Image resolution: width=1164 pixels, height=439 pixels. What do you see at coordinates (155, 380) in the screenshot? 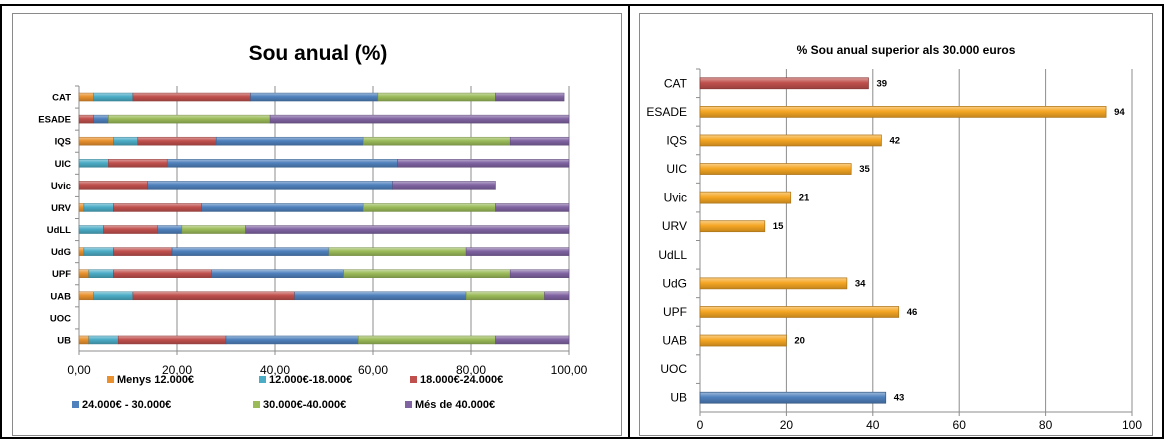
I see `legend-label: Menys 12.000€` at bounding box center [155, 380].